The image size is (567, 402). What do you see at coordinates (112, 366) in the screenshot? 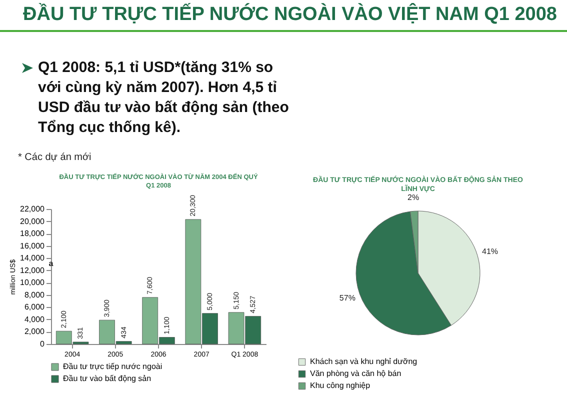
I see `legend-label: Đầu tư trực tiếp nước ngoài` at bounding box center [112, 366].